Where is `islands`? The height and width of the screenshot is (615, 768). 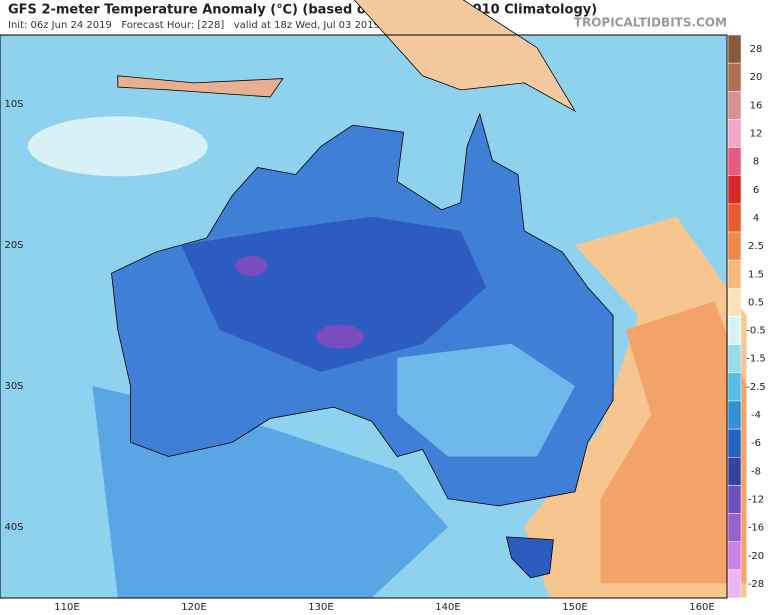
islands is located at coordinates (200, 86).